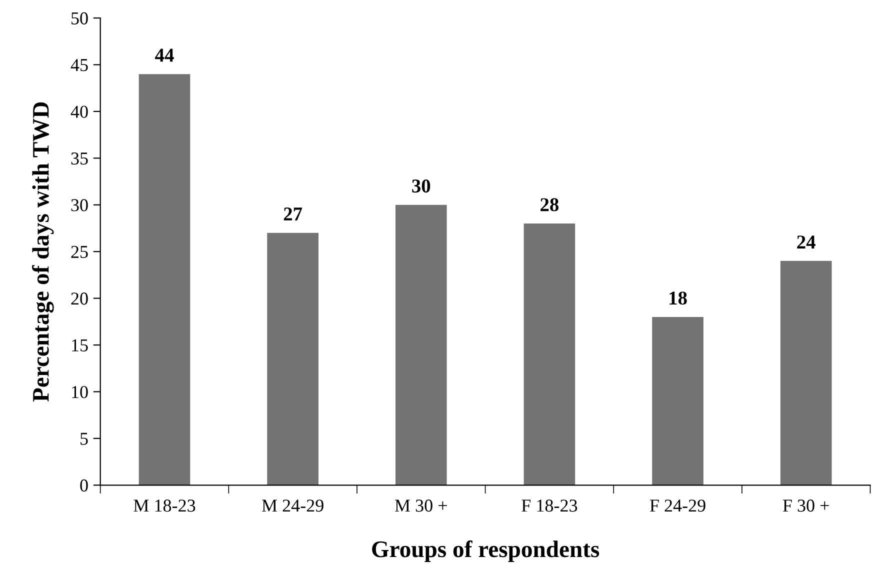 Image resolution: width=888 pixels, height=581 pixels. I want to click on y-tick-label: 50, so click(80, 18).